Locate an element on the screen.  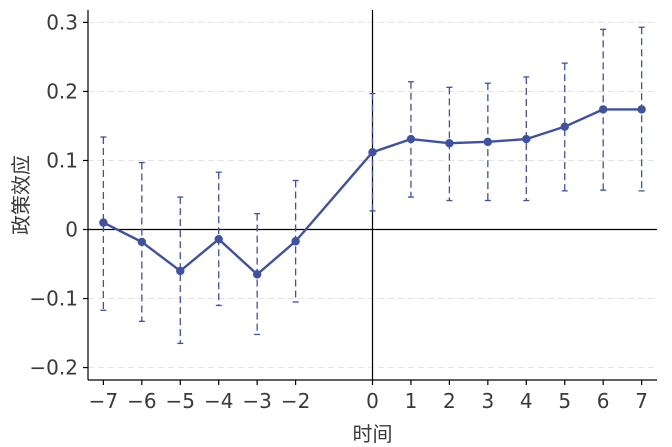
x-tick-label: −2 is located at coordinates (295, 401).